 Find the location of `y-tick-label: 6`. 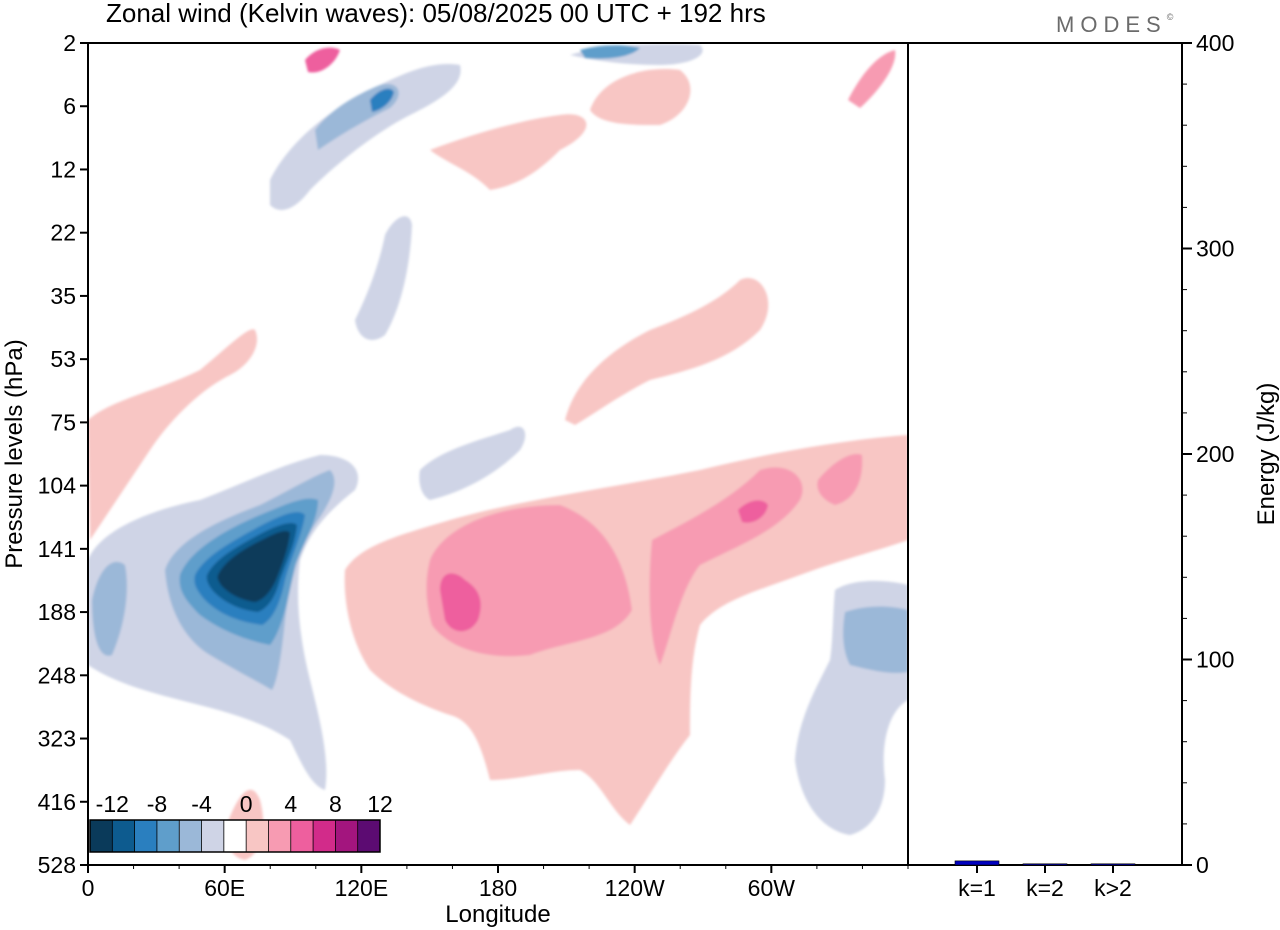

y-tick-label: 6 is located at coordinates (69, 106).